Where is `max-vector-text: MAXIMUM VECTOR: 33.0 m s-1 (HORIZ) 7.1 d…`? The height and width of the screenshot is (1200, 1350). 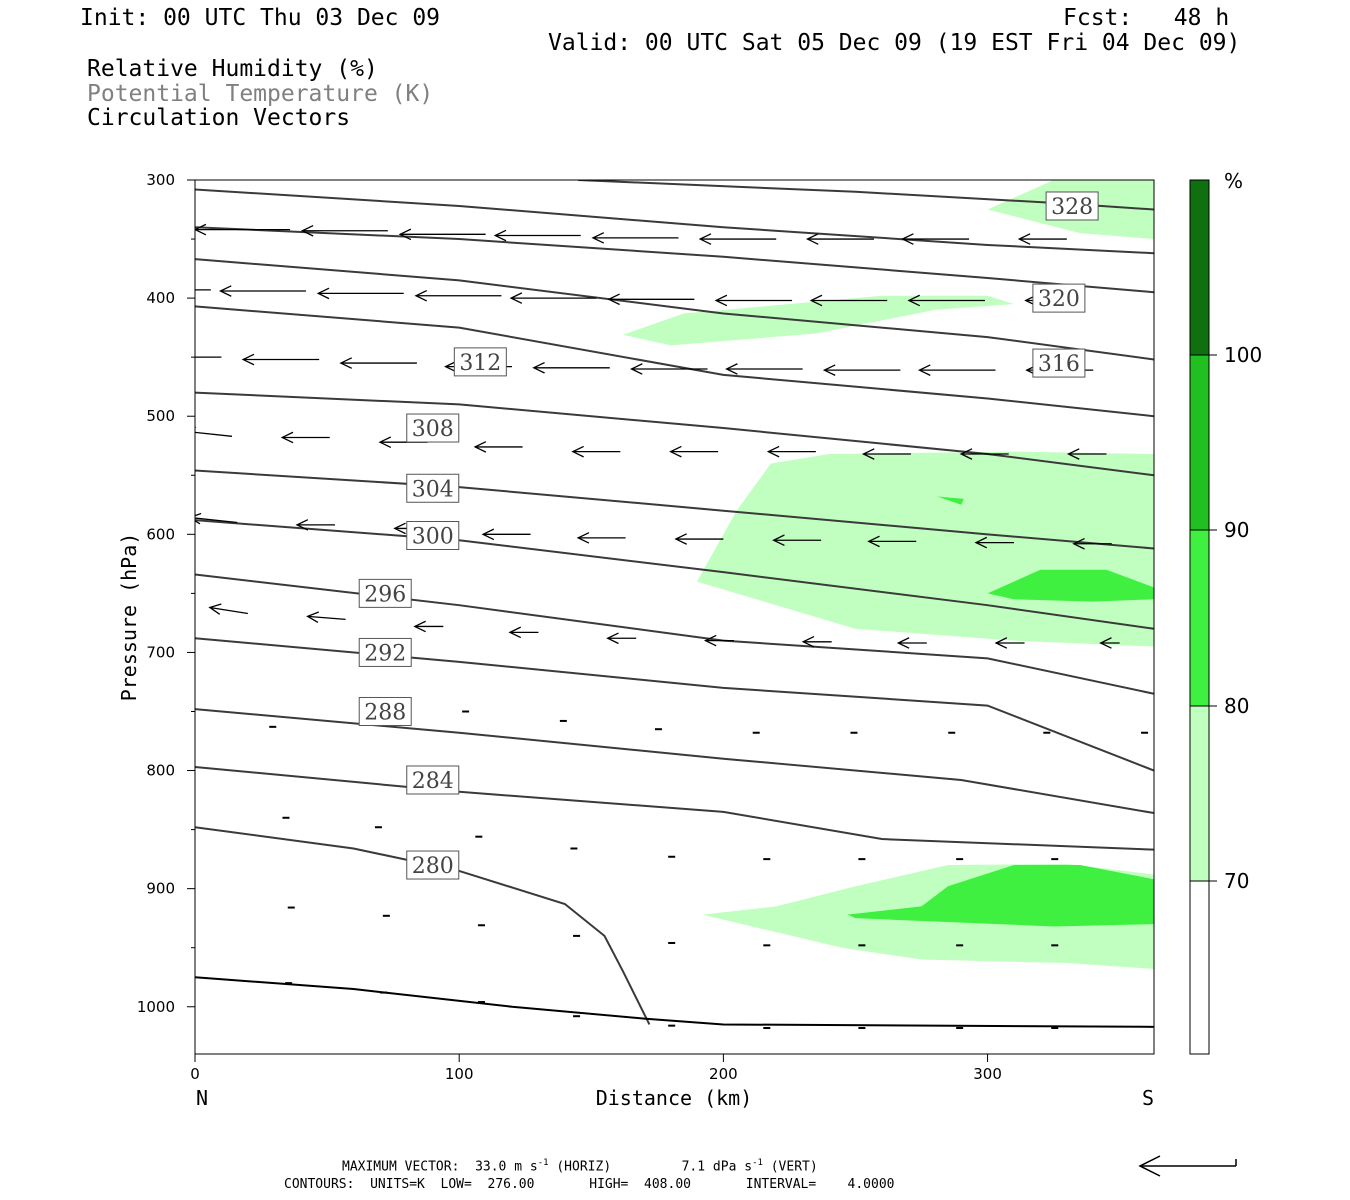
max-vector-text: MAXIMUM VECTOR: 33.0 m s-1 (HORIZ) 7.1 d… is located at coordinates (580, 1166).